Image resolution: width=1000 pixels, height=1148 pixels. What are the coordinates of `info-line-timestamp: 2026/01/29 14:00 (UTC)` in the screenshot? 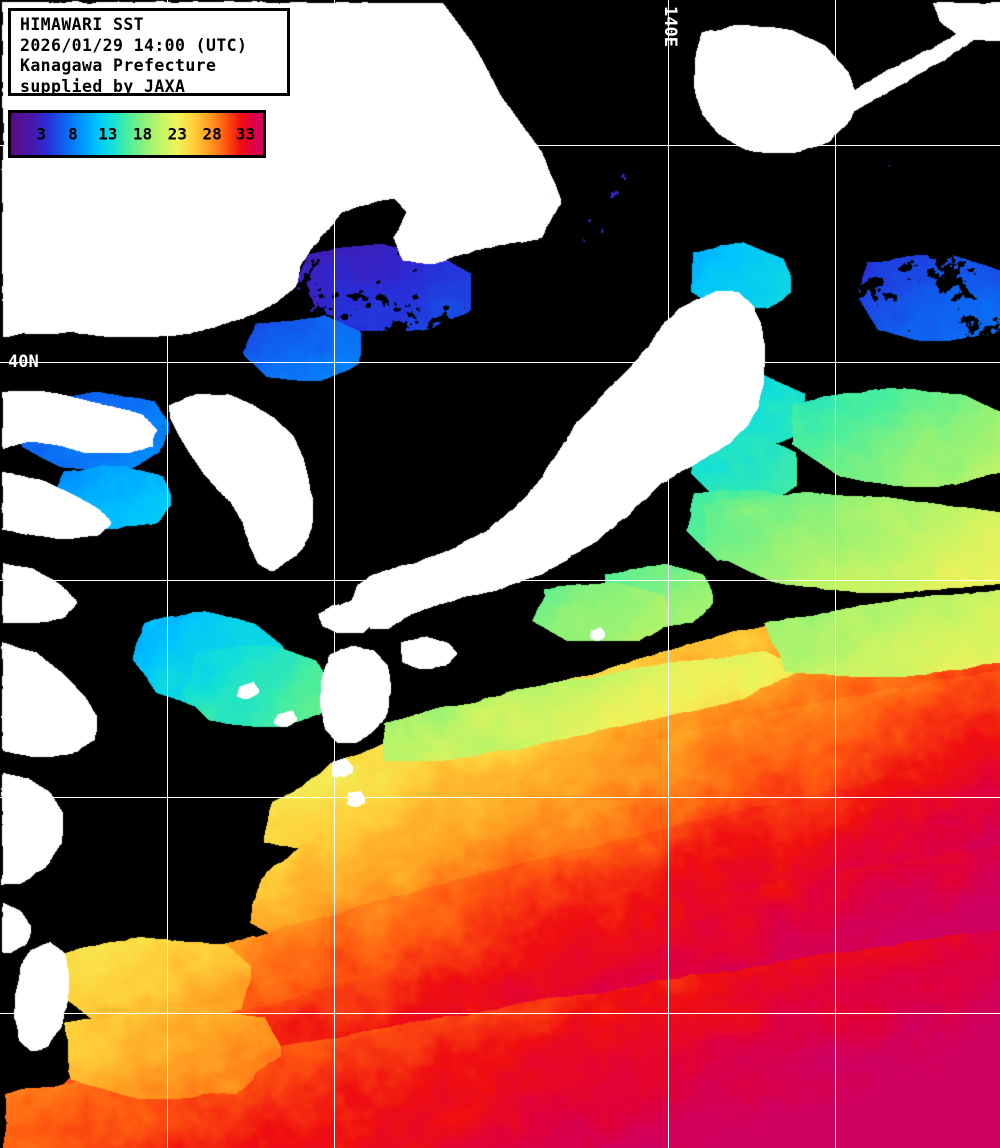 It's located at (134, 45).